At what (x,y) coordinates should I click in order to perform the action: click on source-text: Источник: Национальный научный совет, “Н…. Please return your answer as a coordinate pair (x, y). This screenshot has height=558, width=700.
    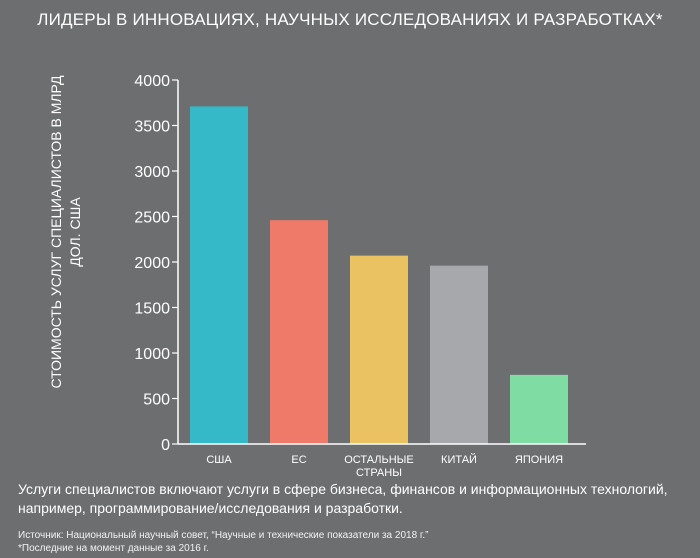
    Looking at the image, I should click on (223, 535).